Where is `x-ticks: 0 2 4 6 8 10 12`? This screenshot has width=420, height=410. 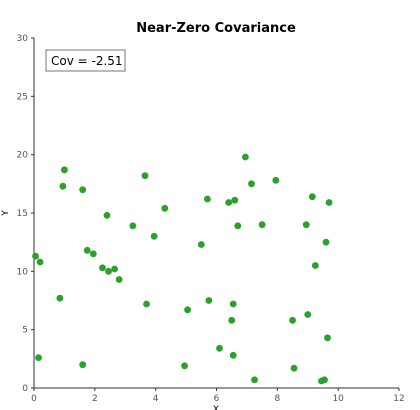
x-ticks: 0 2 4 6 8 10 12 is located at coordinates (218, 396).